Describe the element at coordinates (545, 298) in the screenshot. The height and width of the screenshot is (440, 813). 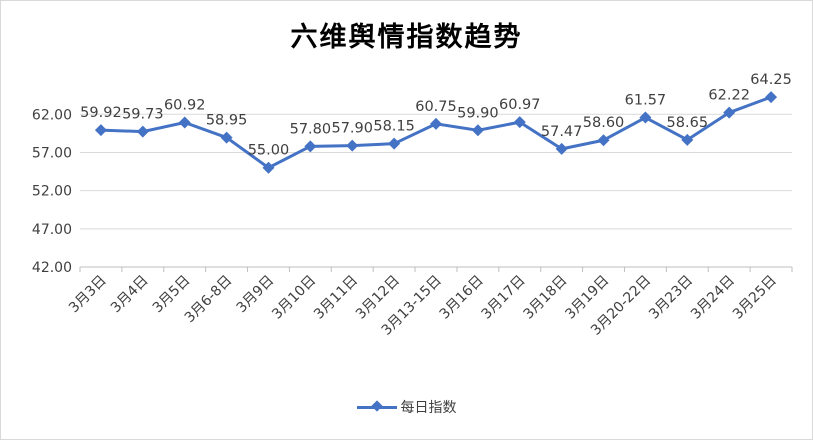
I see `x-tick-label: 3月18日` at that location.